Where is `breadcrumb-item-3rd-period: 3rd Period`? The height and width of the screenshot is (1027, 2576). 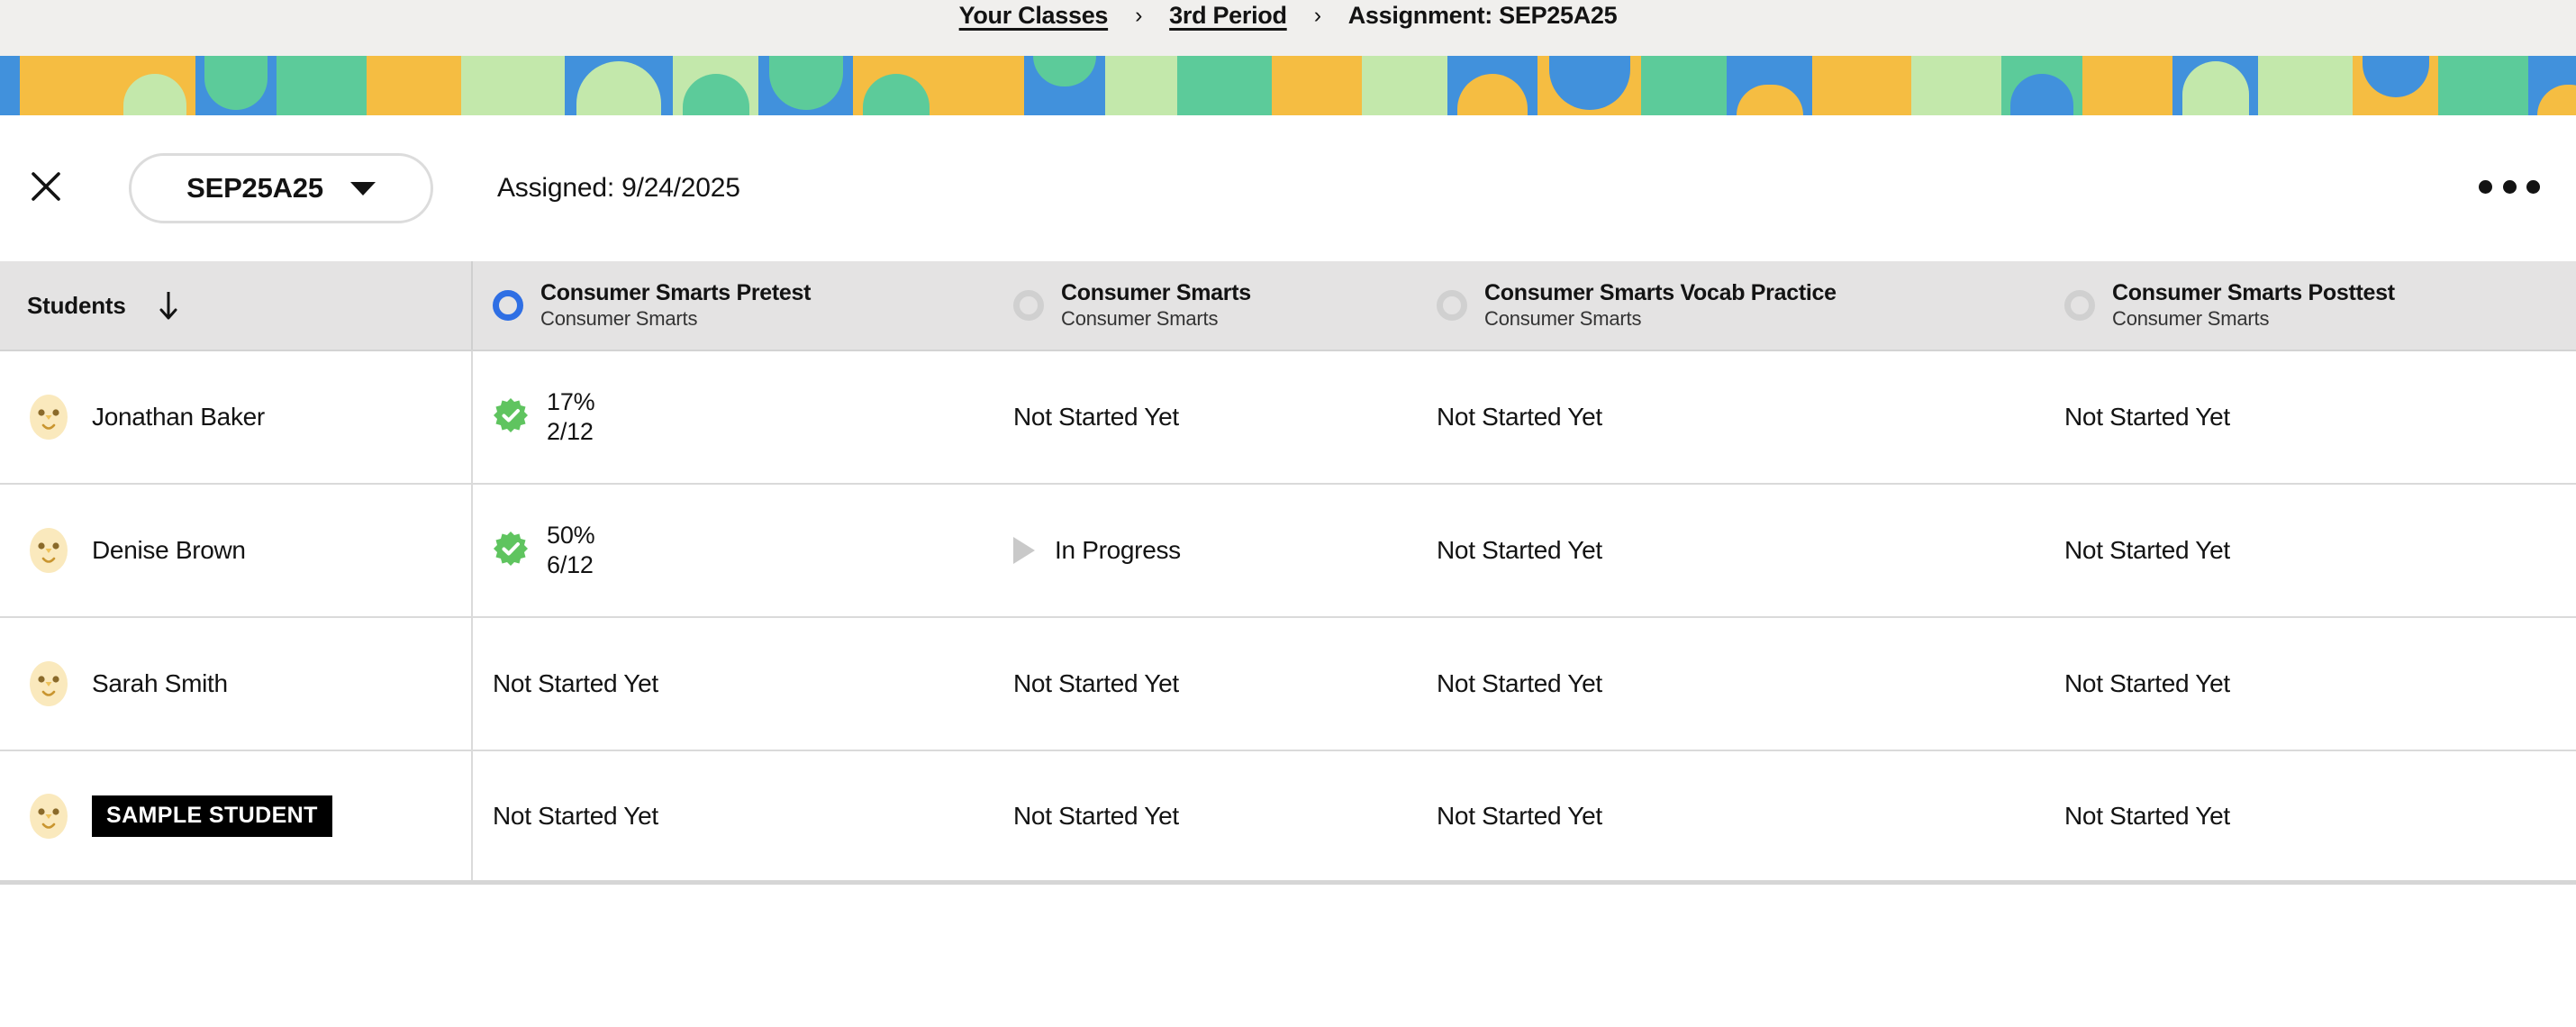
breadcrumb-item-3rd-period: 3rd Period is located at coordinates (1228, 15).